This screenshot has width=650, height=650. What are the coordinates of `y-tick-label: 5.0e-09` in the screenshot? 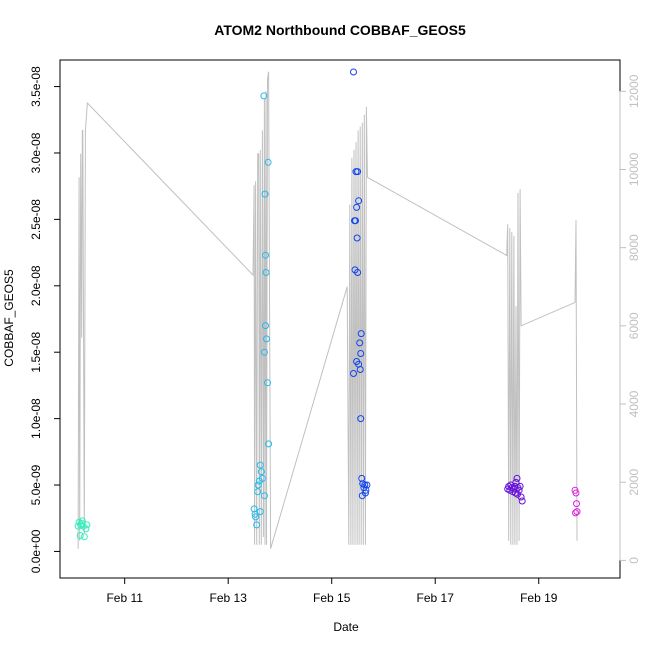 It's located at (36, 484).